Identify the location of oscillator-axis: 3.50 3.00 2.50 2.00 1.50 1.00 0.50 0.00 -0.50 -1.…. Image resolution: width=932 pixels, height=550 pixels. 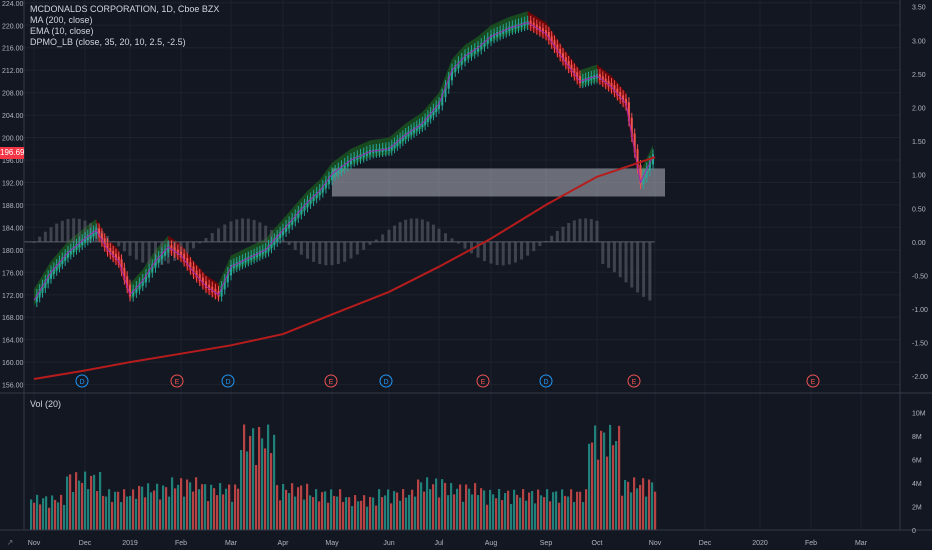
(920, 193).